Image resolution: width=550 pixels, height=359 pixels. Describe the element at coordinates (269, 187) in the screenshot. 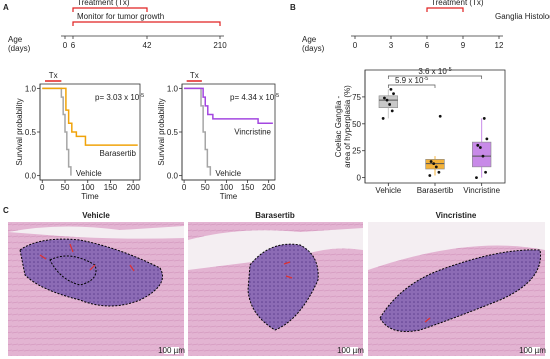

I see `x-tick-label: 200` at that location.